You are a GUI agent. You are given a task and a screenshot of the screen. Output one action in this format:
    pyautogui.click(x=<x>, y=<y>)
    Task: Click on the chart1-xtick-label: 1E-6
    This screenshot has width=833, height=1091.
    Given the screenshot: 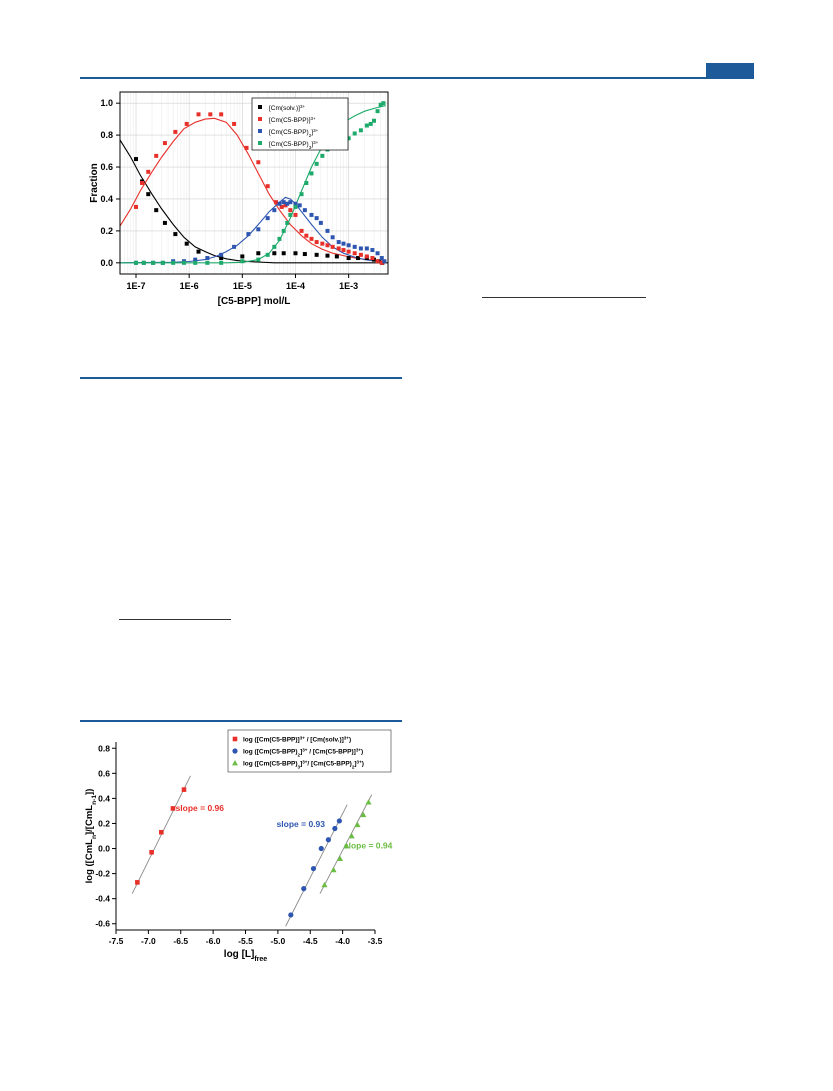 What is the action you would take?
    pyautogui.click(x=189, y=286)
    